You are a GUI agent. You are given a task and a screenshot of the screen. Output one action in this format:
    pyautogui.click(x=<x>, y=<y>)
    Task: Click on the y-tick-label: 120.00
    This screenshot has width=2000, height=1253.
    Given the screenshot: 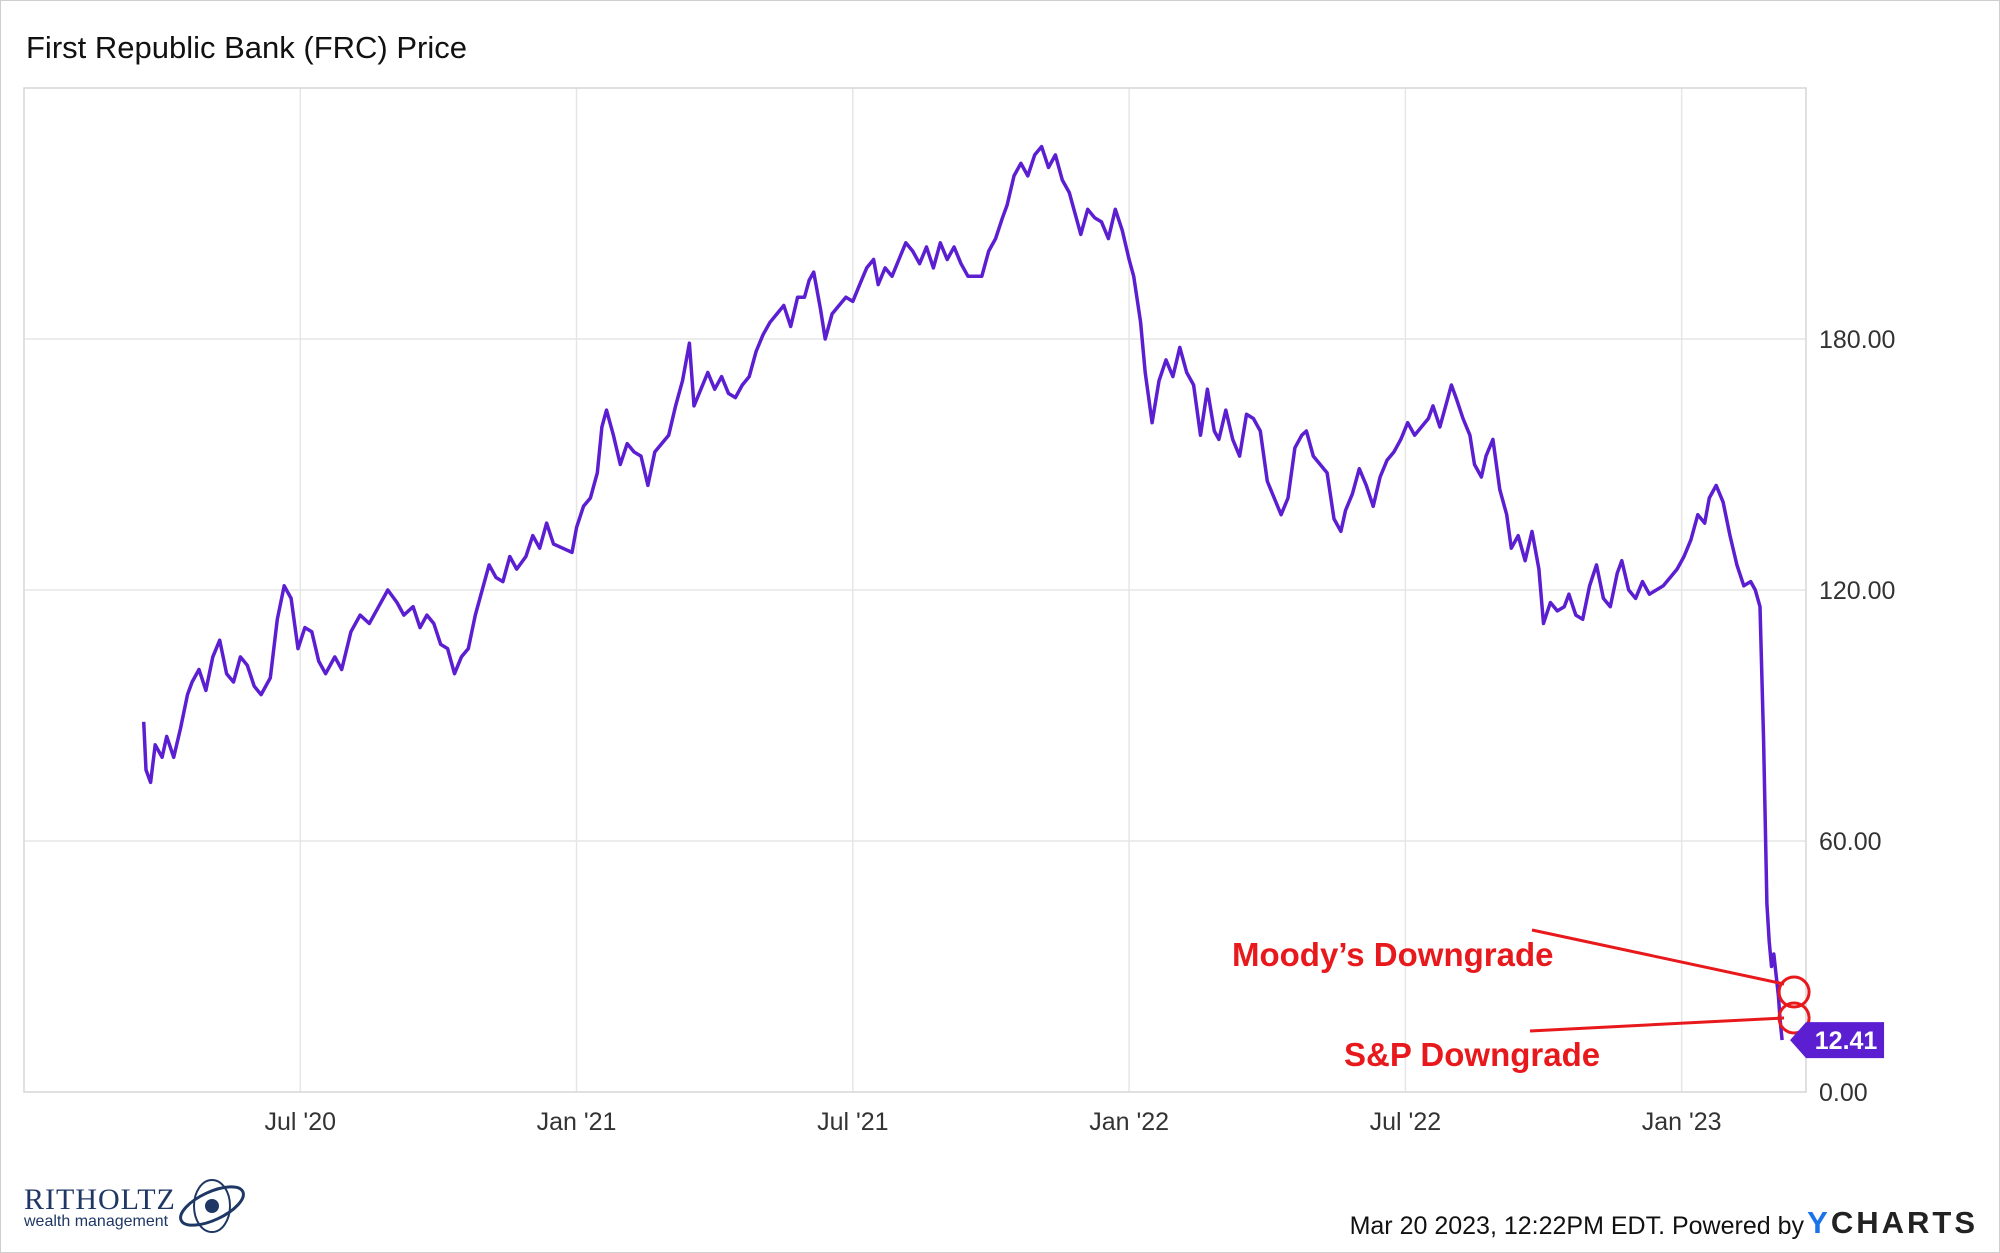 What is the action you would take?
    pyautogui.click(x=1857, y=591)
    